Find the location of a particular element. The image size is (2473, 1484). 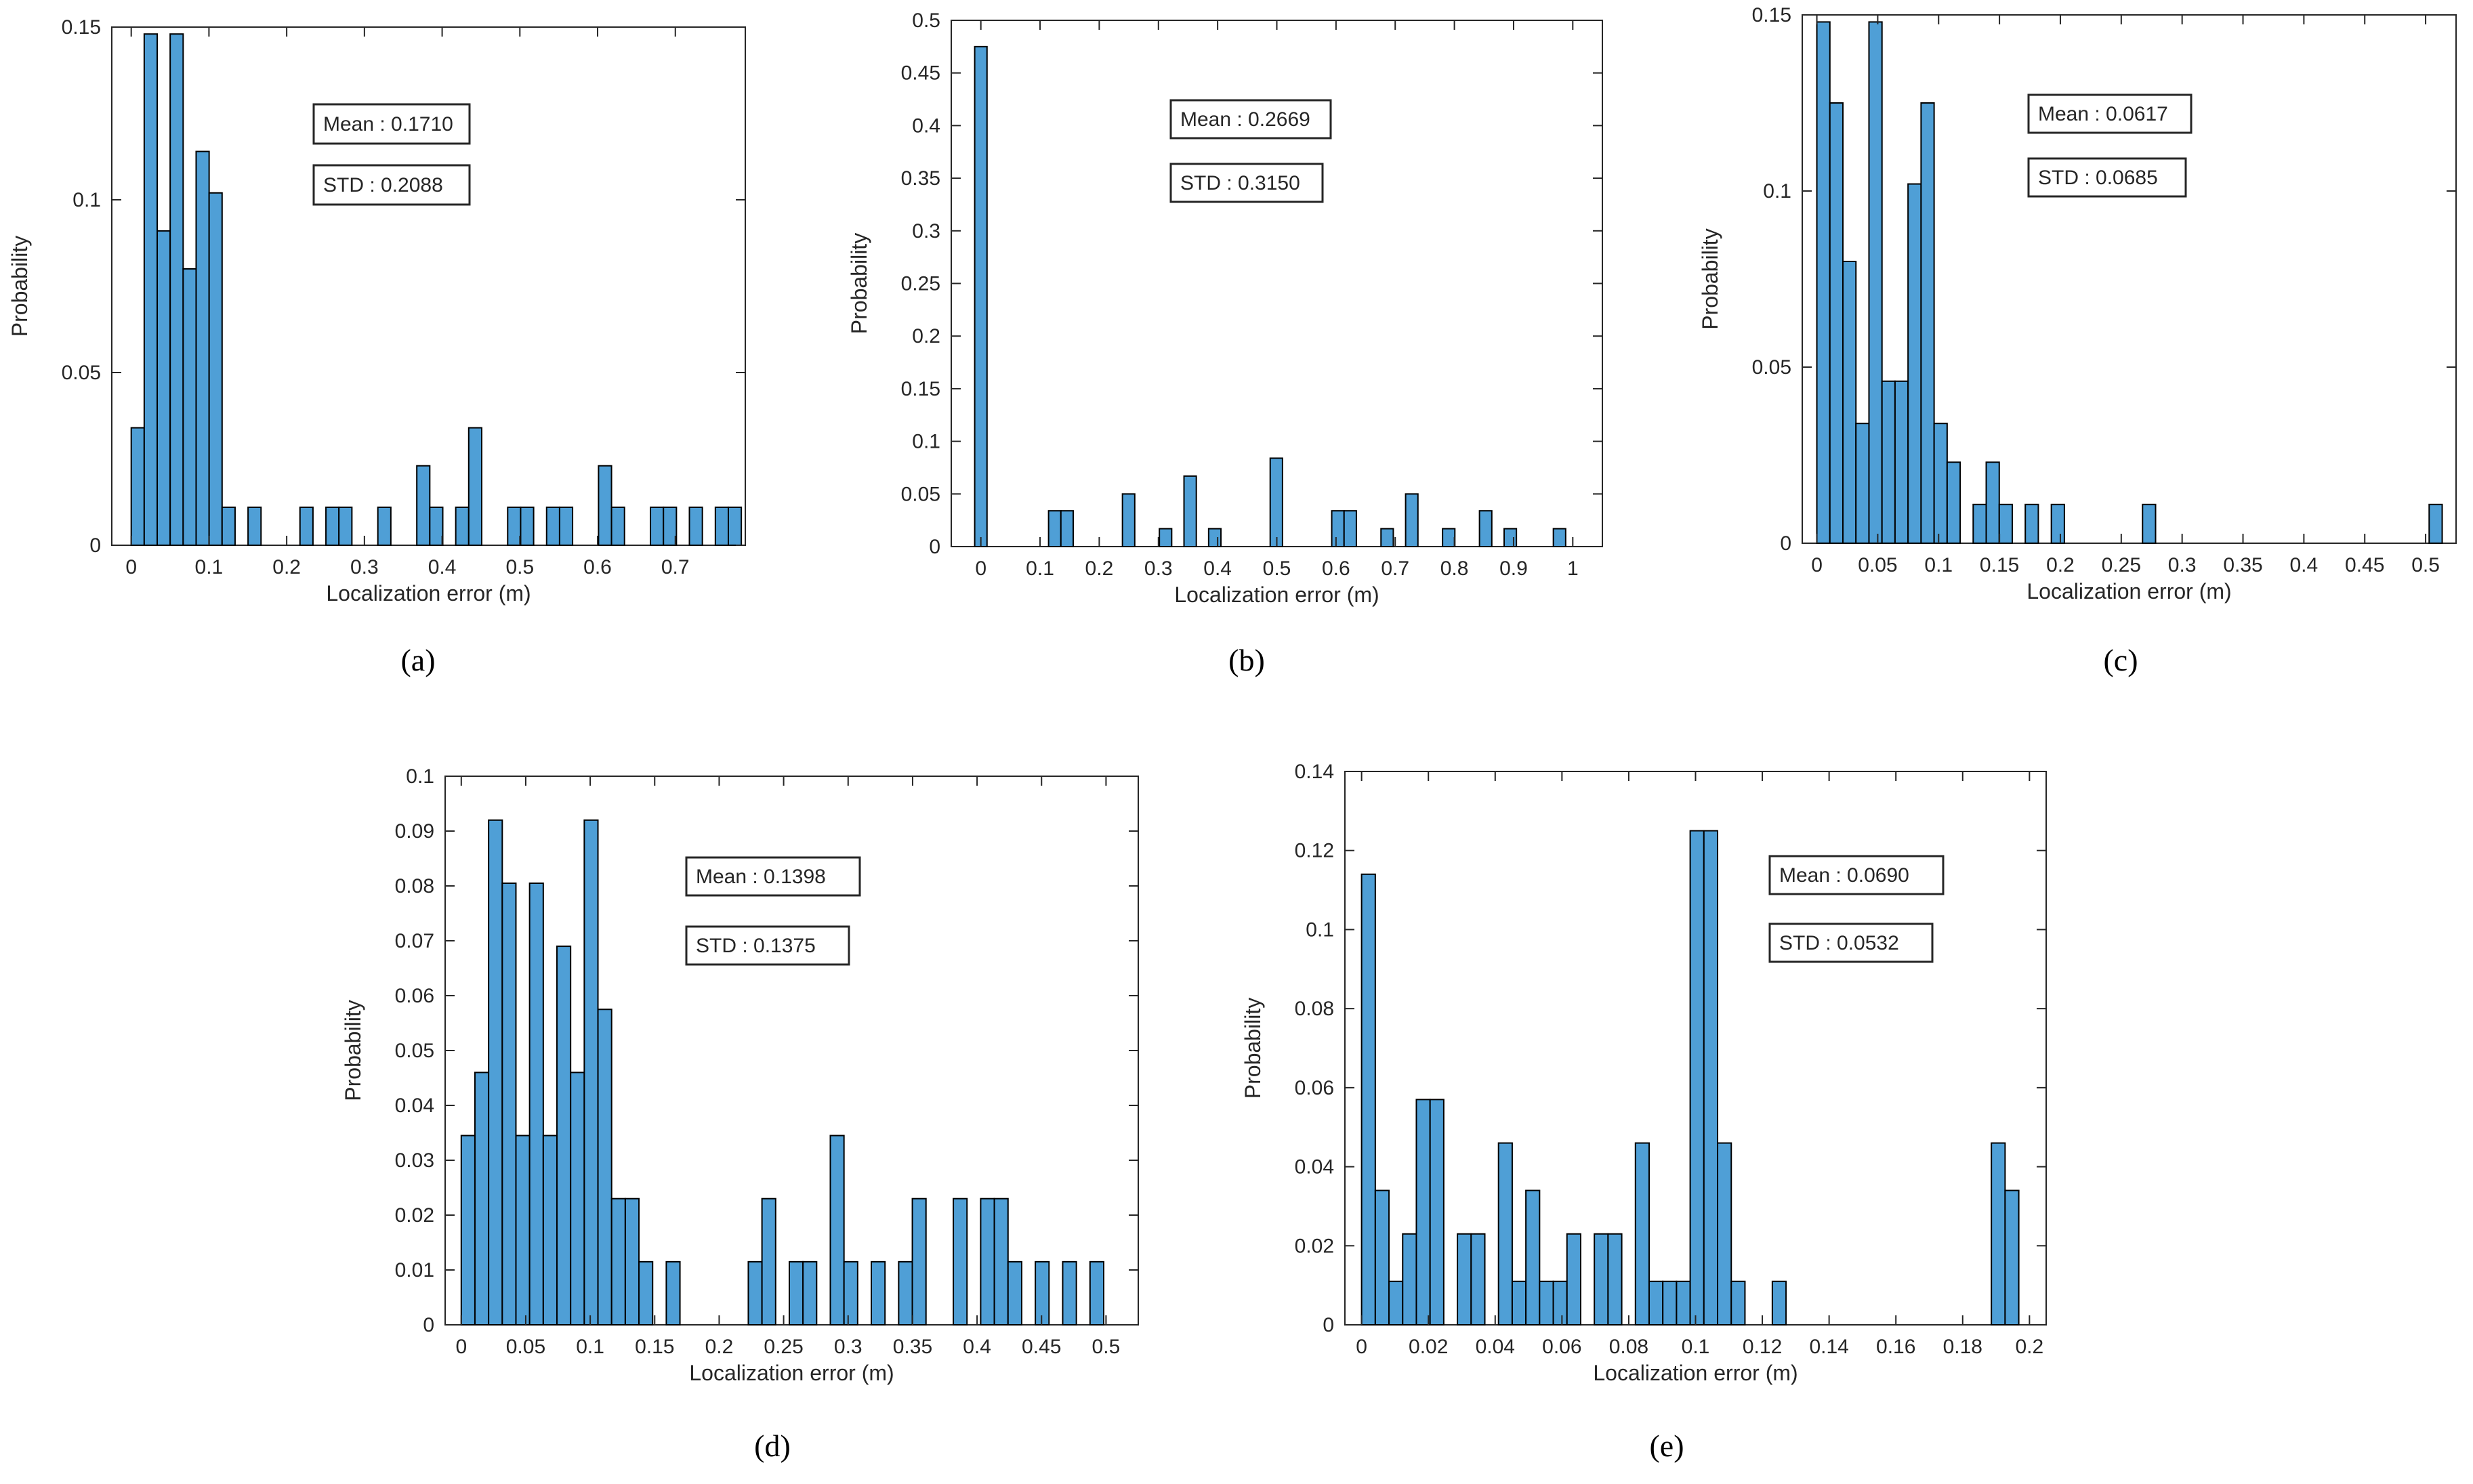

mean-annotation: Mean : 0.1398 is located at coordinates (773, 876).